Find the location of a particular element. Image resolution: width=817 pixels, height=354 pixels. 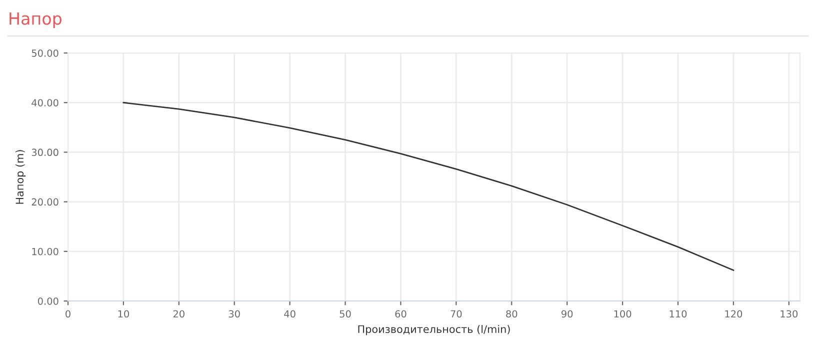

x-tick-label: 30 is located at coordinates (234, 314).